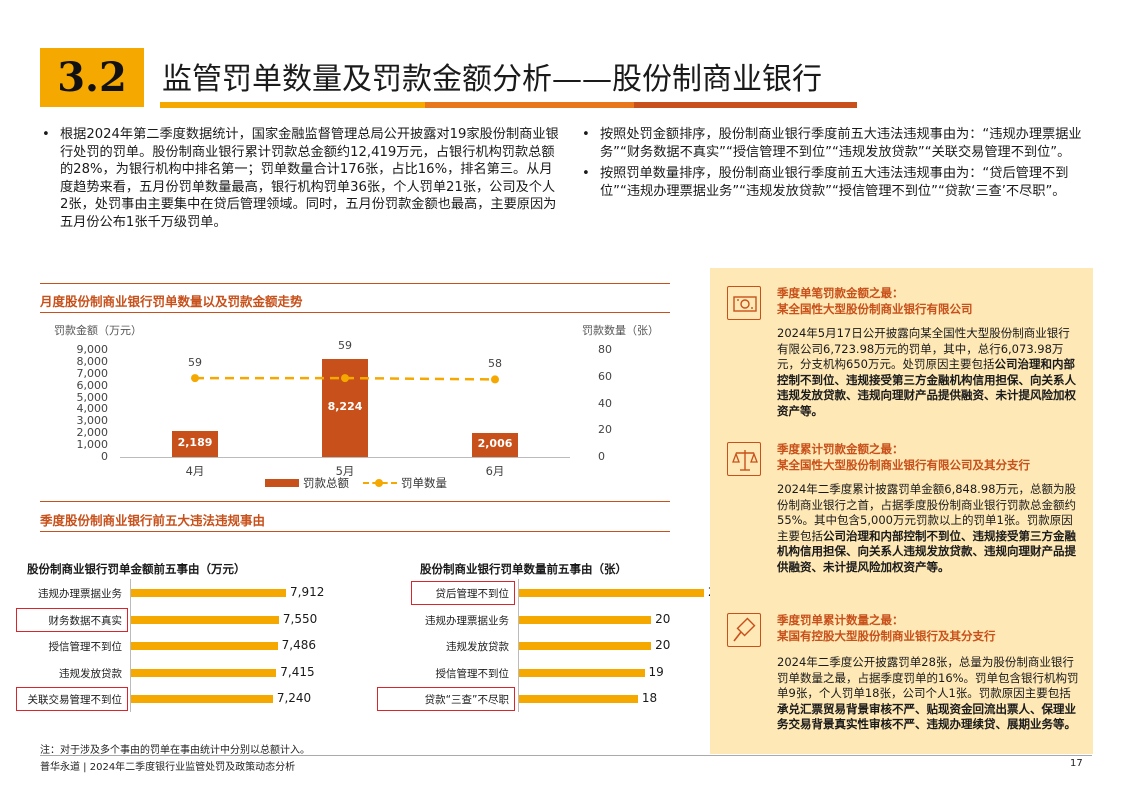 Image resolution: width=1122 pixels, height=793 pixels. Describe the element at coordinates (744, 459) in the screenshot. I see `scale-icon` at that location.